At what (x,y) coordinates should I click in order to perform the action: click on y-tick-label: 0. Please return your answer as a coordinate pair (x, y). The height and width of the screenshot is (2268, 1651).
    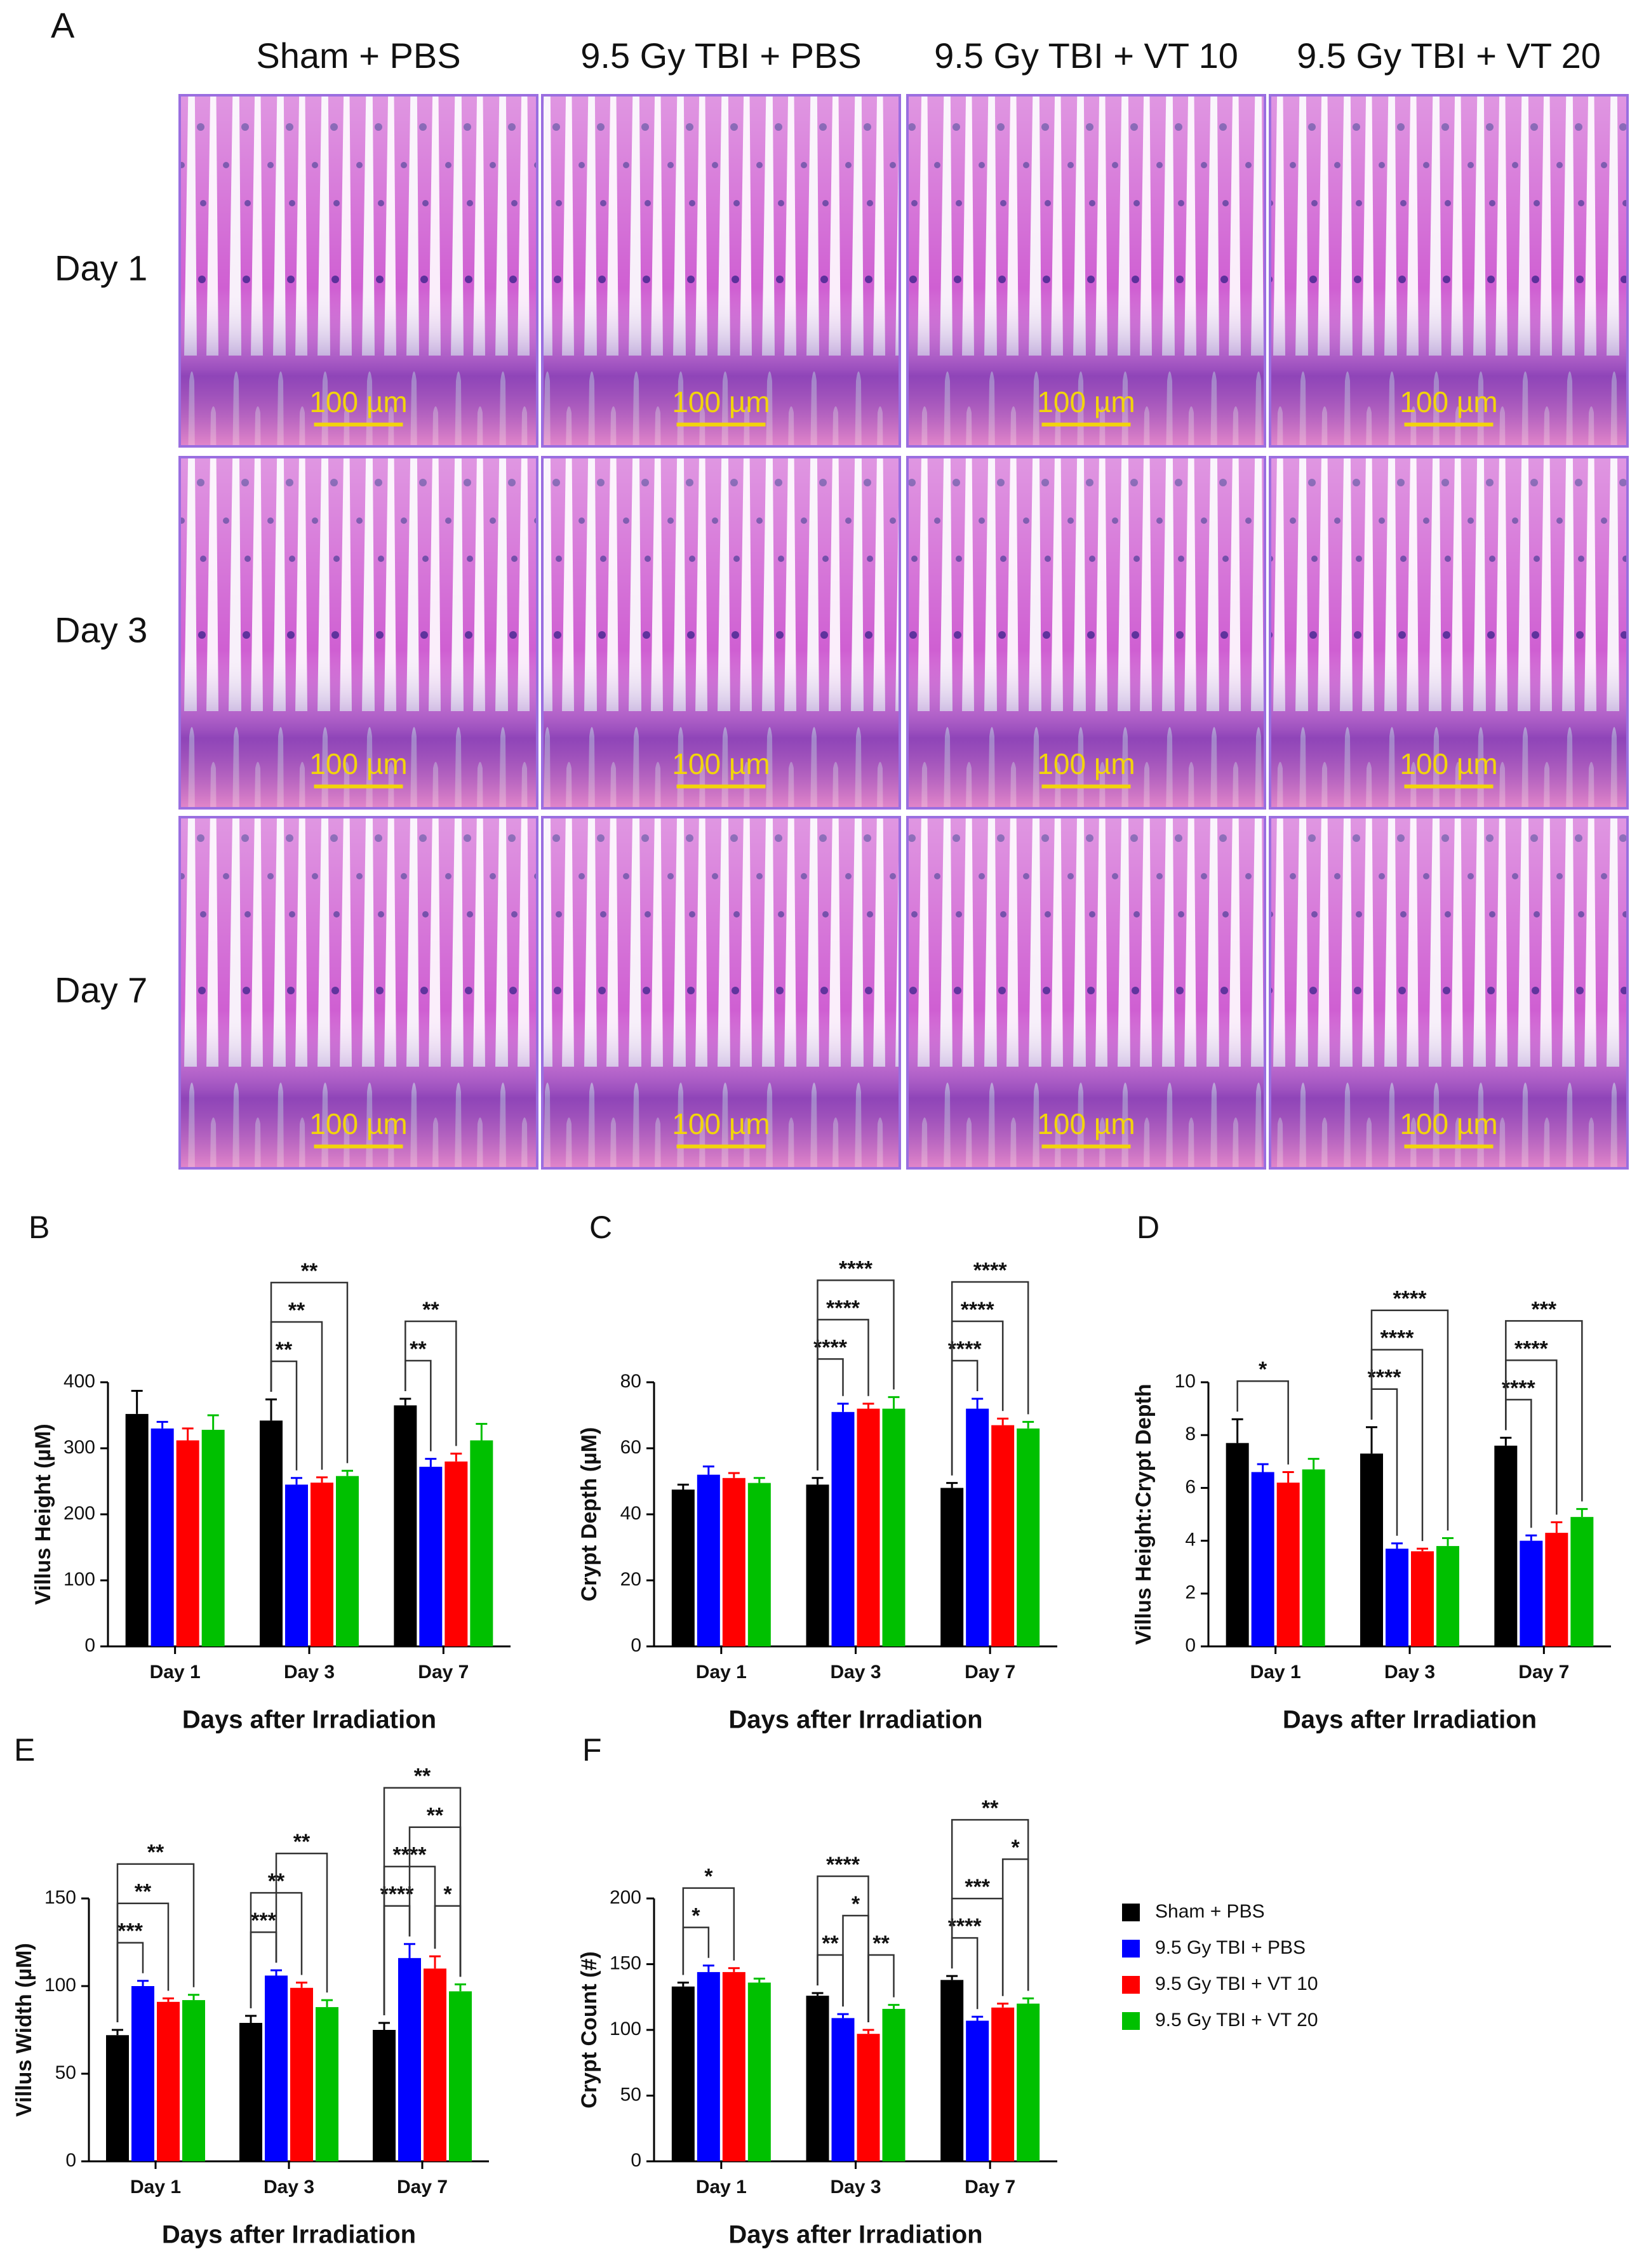
    Looking at the image, I should click on (636, 2160).